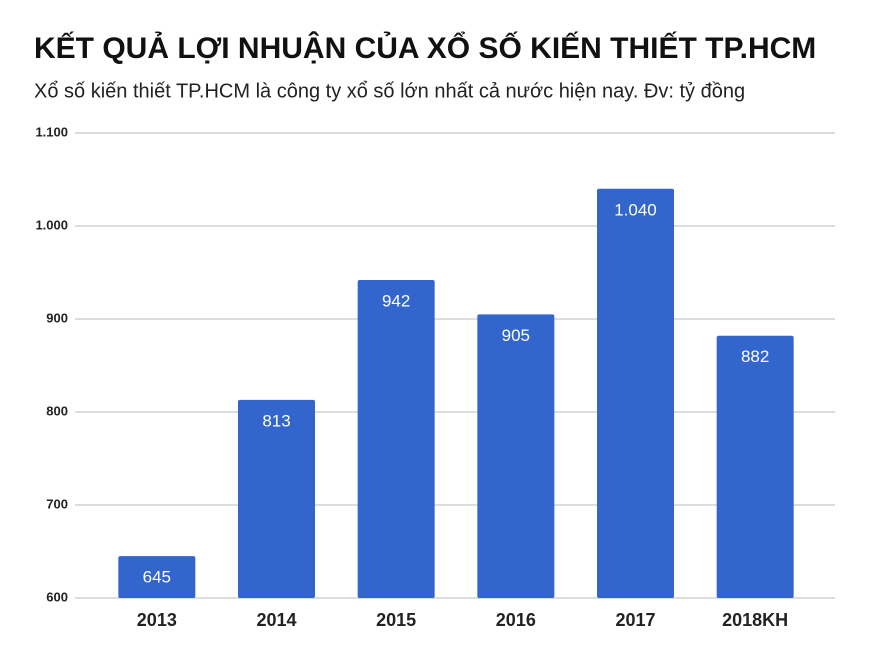 Image resolution: width=869 pixels, height=665 pixels. Describe the element at coordinates (57, 317) in the screenshot. I see `y-tick-label: 900` at that location.